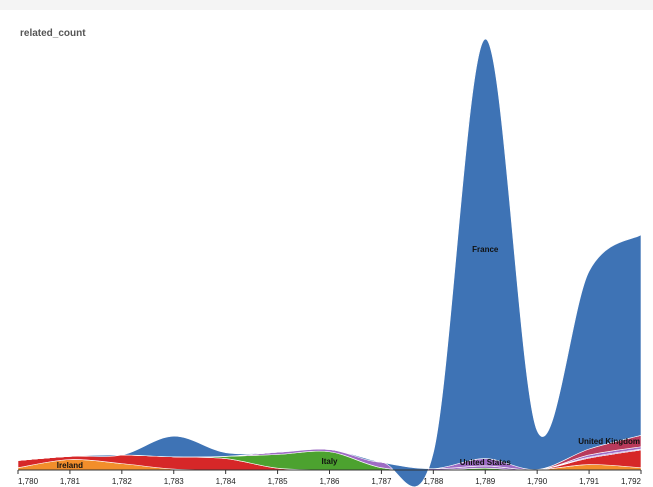 The width and height of the screenshot is (653, 487). What do you see at coordinates (53, 33) in the screenshot?
I see `y-axis-label: related_count` at bounding box center [53, 33].